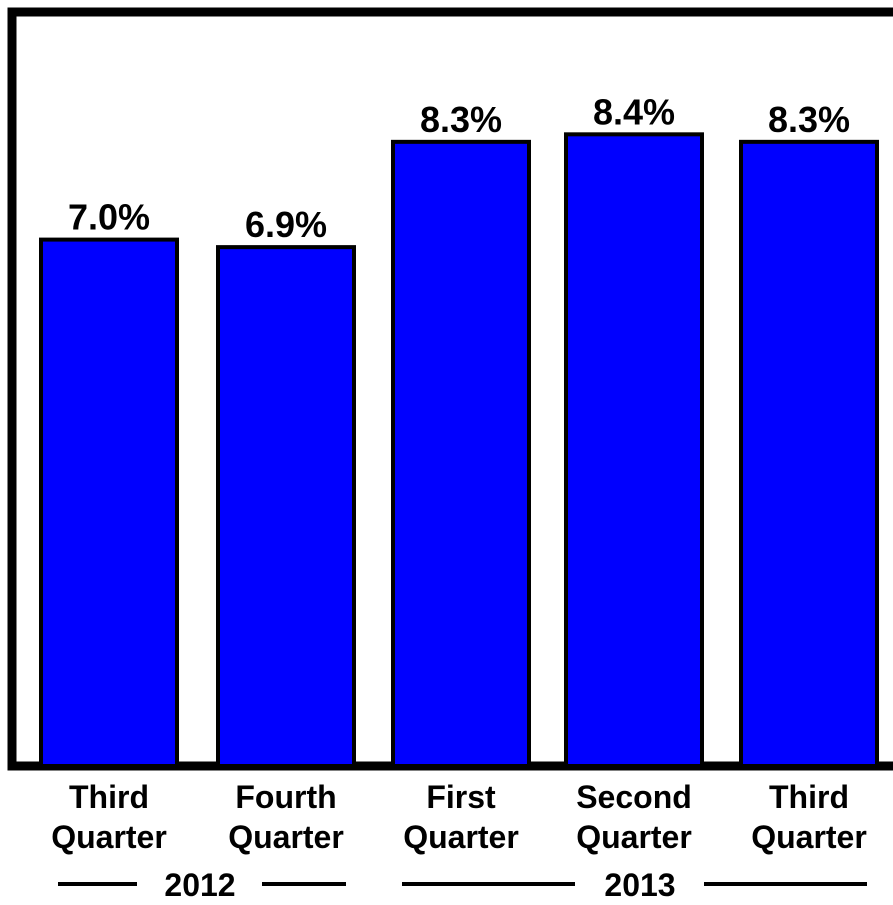 This screenshot has height=905, width=893. What do you see at coordinates (286, 837) in the screenshot?
I see `x-tick-label-1-1: Quarter` at bounding box center [286, 837].